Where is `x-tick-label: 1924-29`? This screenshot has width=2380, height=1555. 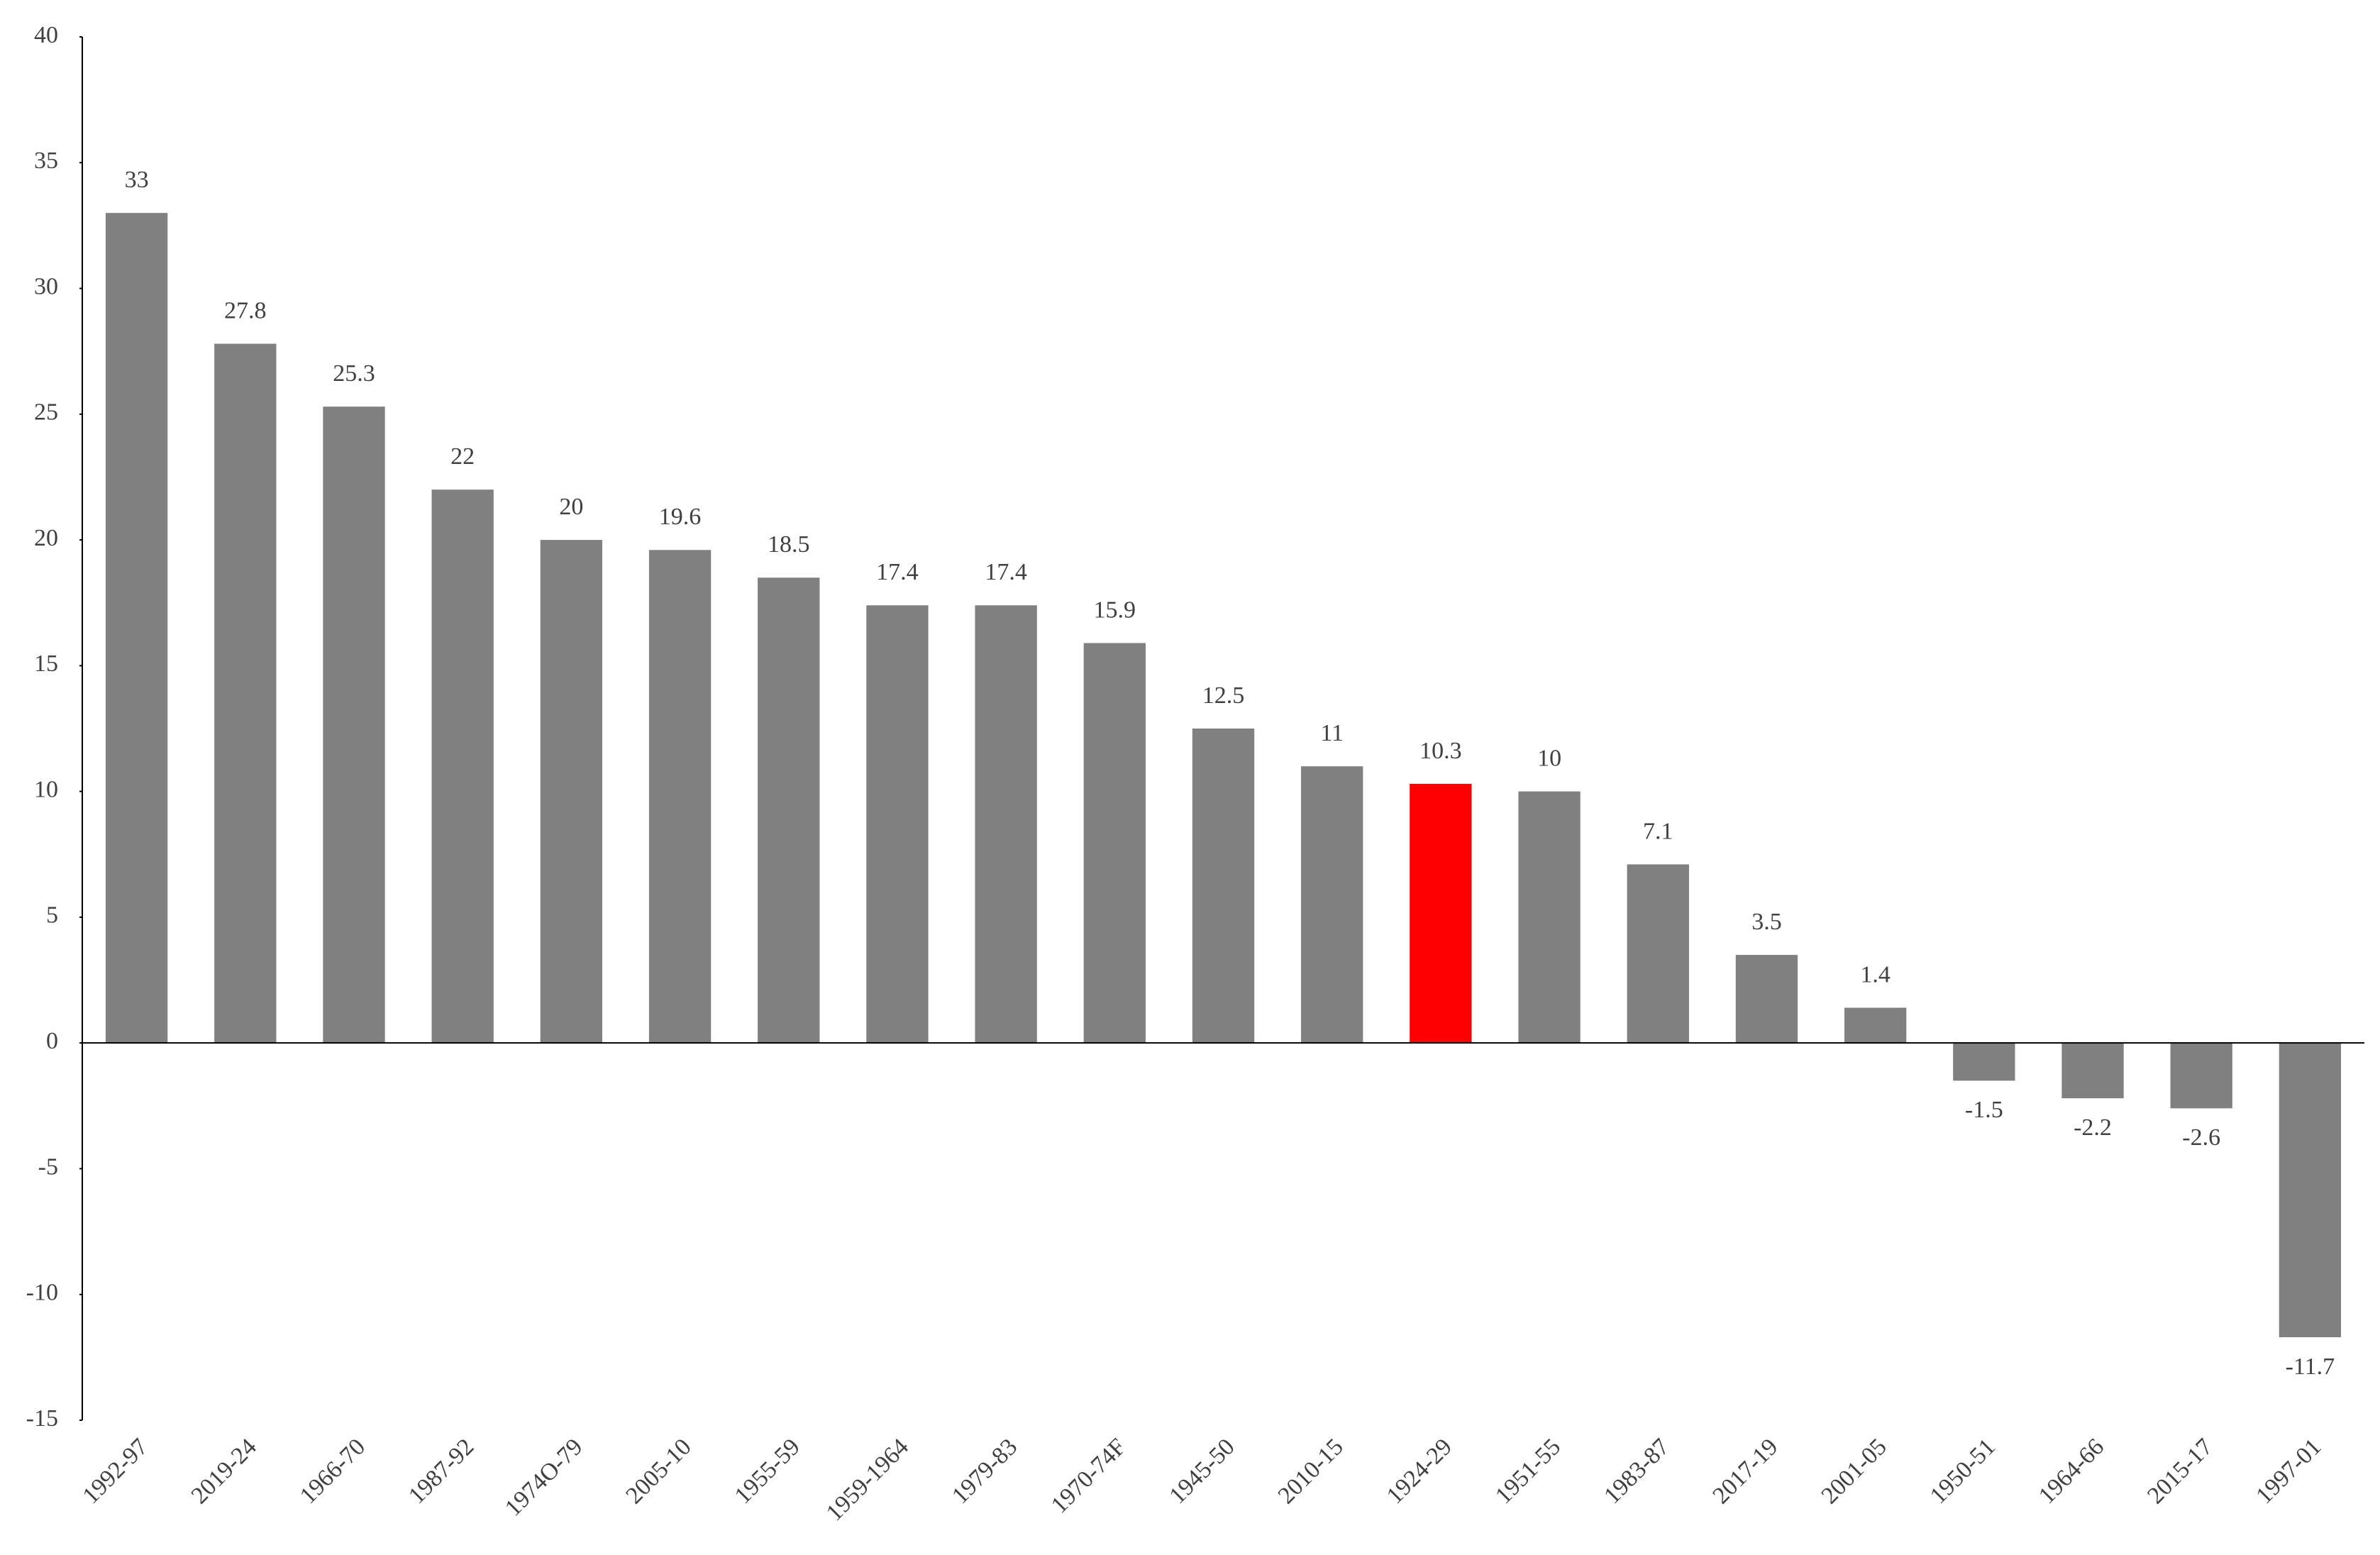 x-tick-label: 1924-29 is located at coordinates (1420, 1471).